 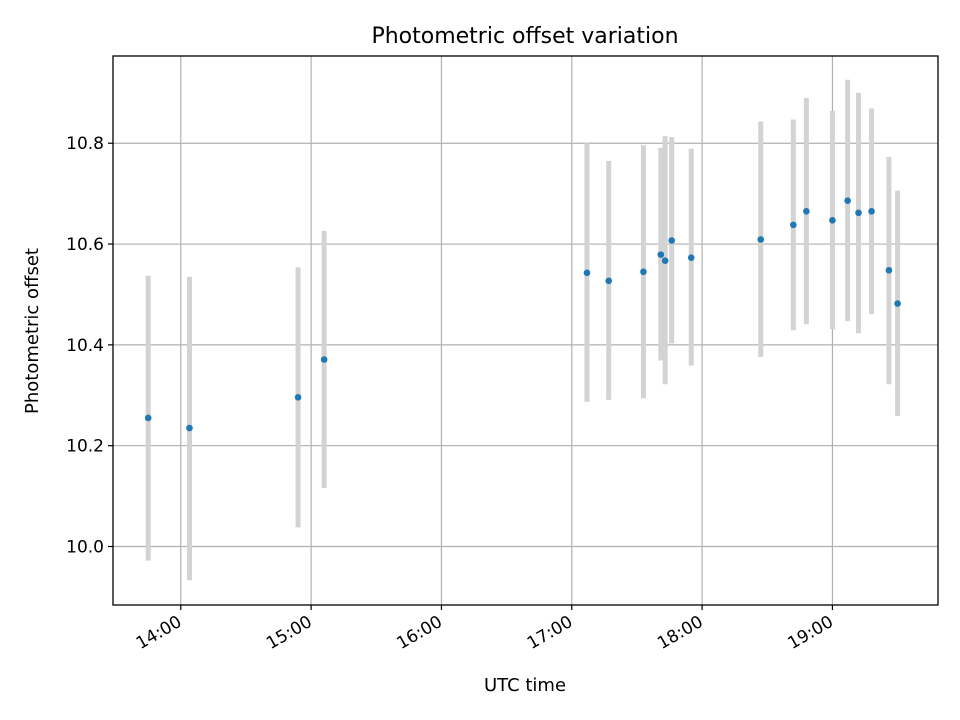 What do you see at coordinates (680, 633) in the screenshot?
I see `x-tick-label: 18:00` at bounding box center [680, 633].